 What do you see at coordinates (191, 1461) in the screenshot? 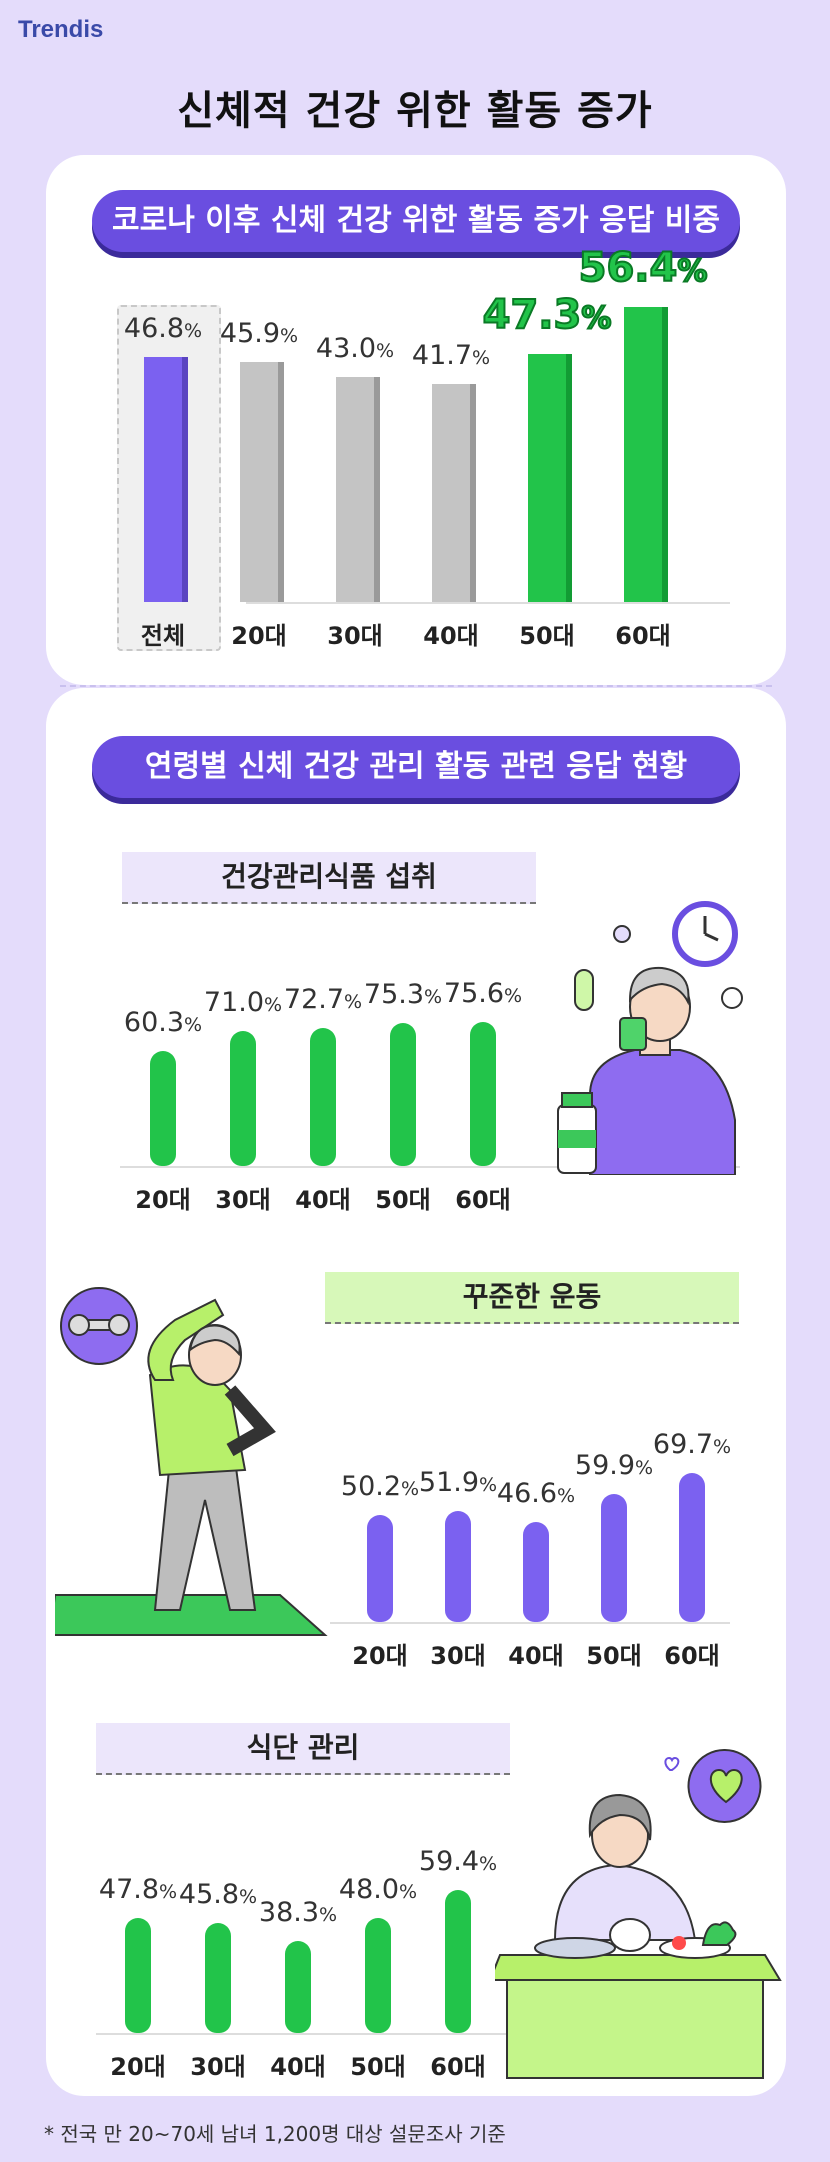
I see `man-stretching-illustration` at bounding box center [191, 1461].